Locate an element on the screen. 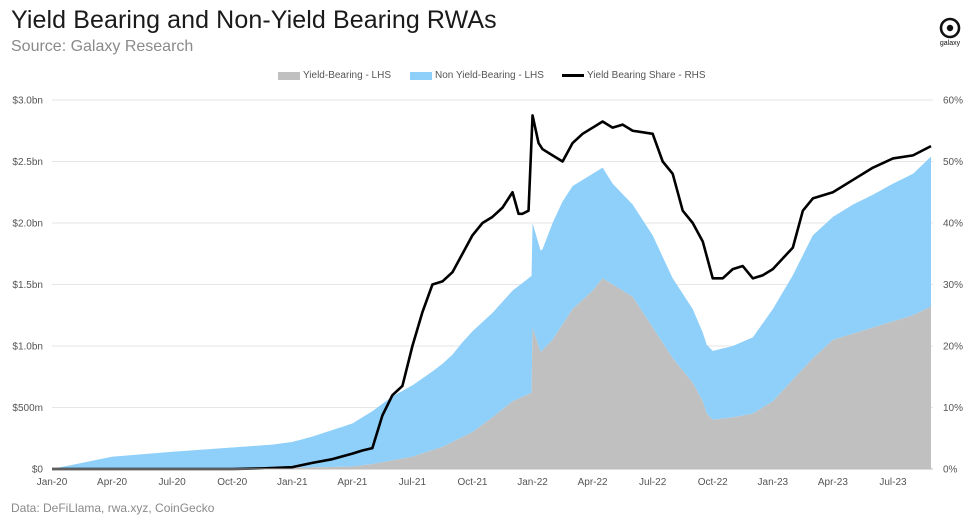 Image resolution: width=976 pixels, height=522 pixels. legend-item-share: Yield Bearing Share - RHS is located at coordinates (634, 75).